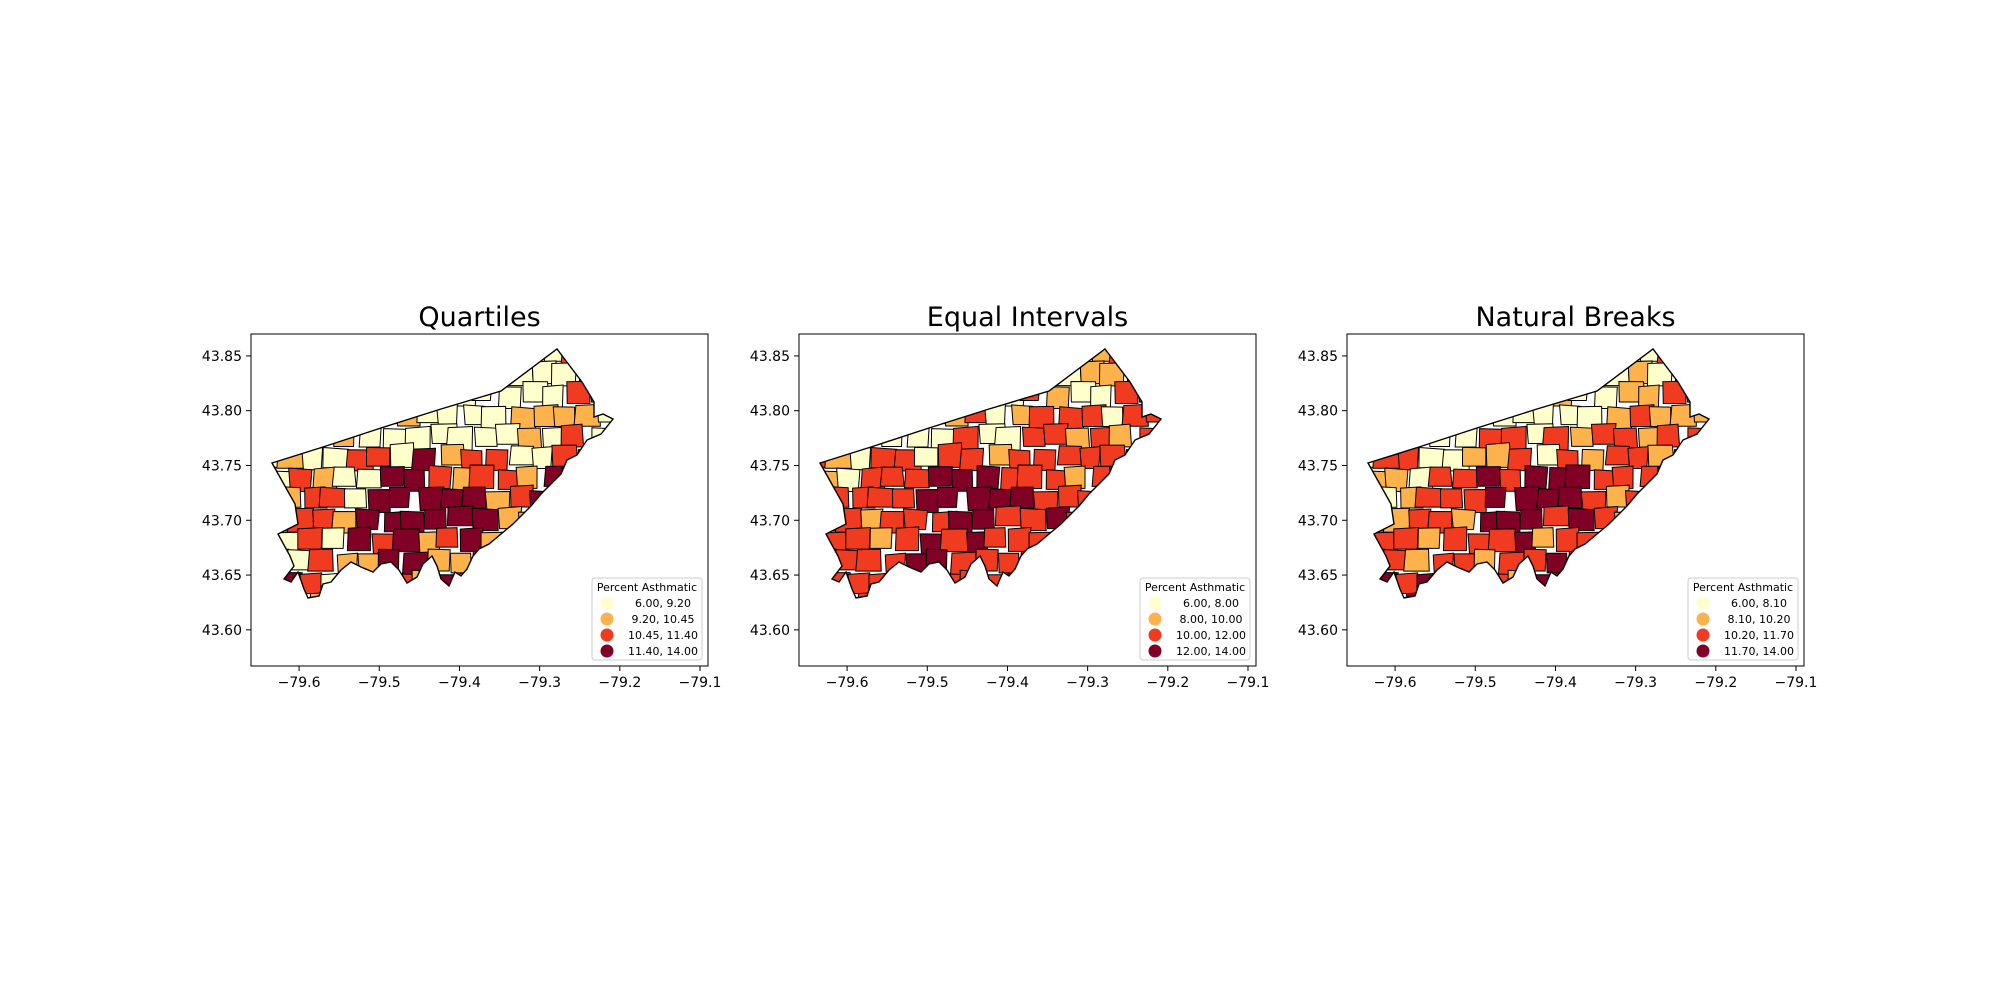 This screenshot has width=2000, height=1000. I want to click on y-tick-label: 43.80, so click(770, 412).